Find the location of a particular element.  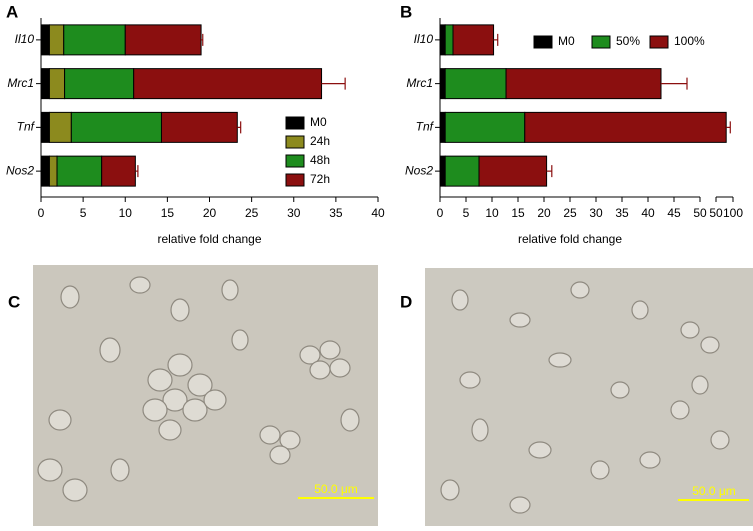

legend-label: 24h is located at coordinates (320, 141).